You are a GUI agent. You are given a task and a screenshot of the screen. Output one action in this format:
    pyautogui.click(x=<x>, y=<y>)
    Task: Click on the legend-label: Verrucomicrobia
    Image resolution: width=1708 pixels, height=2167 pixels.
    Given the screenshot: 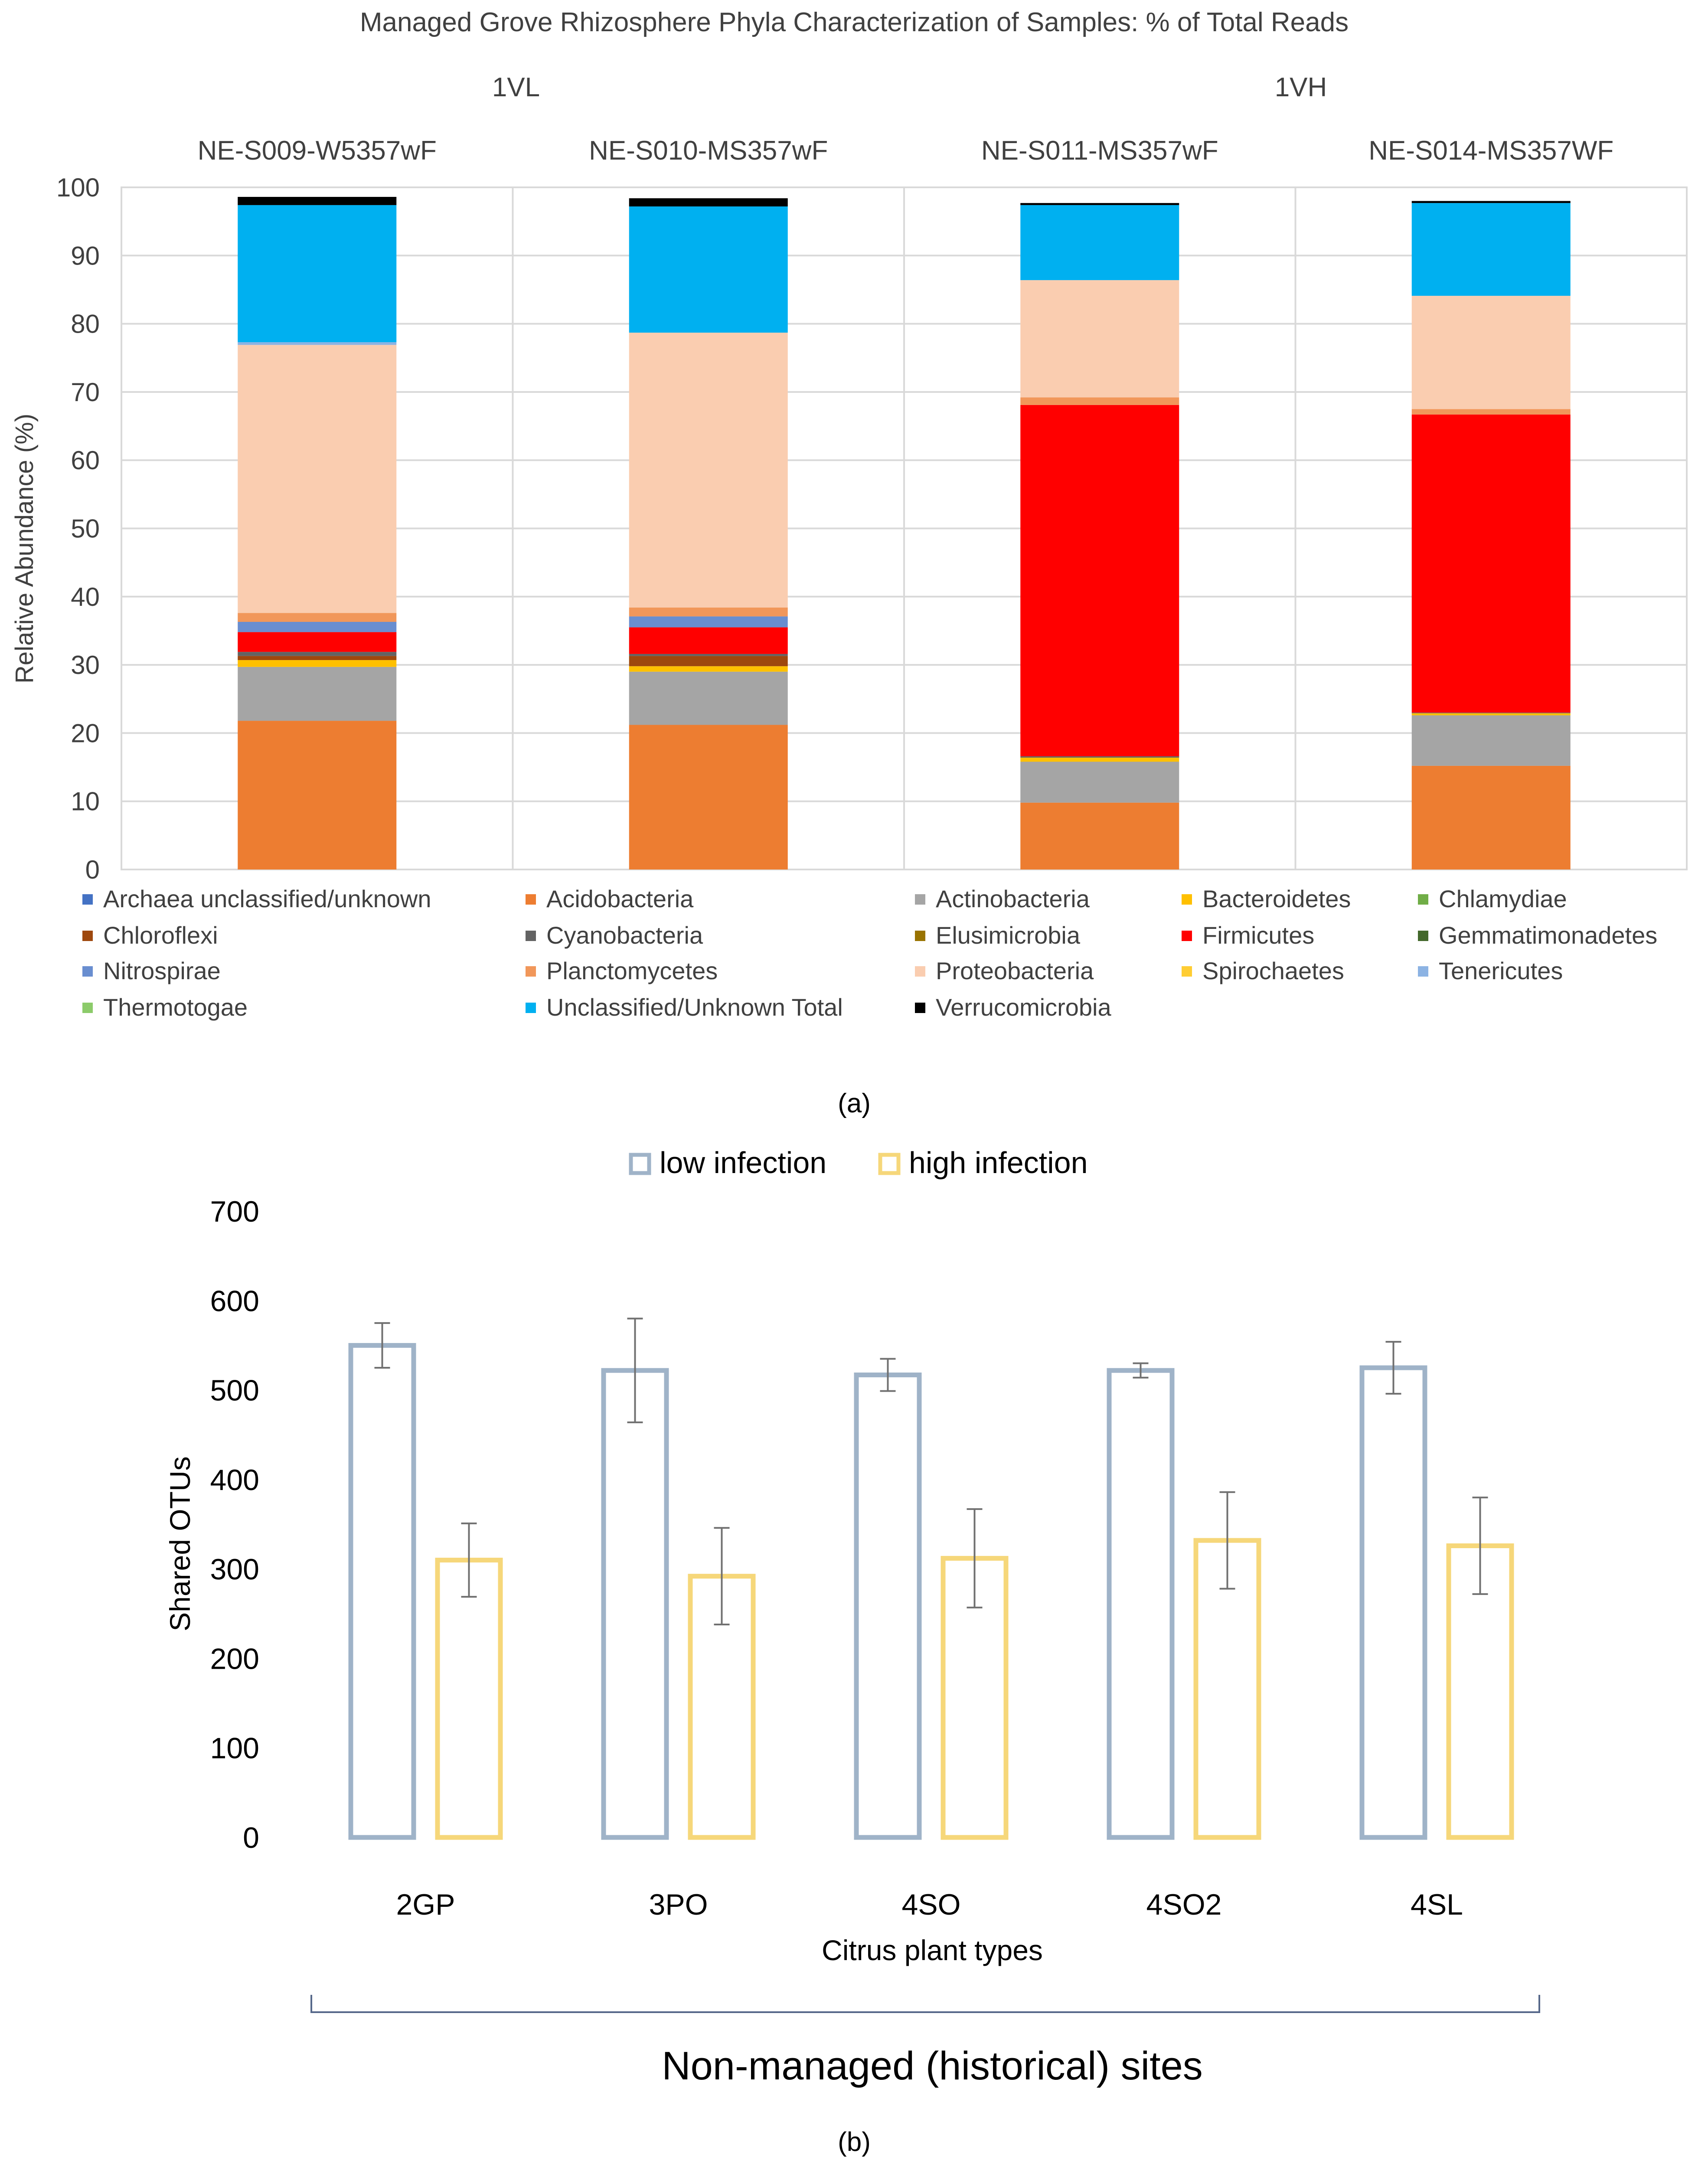 What is the action you would take?
    pyautogui.click(x=1023, y=1007)
    